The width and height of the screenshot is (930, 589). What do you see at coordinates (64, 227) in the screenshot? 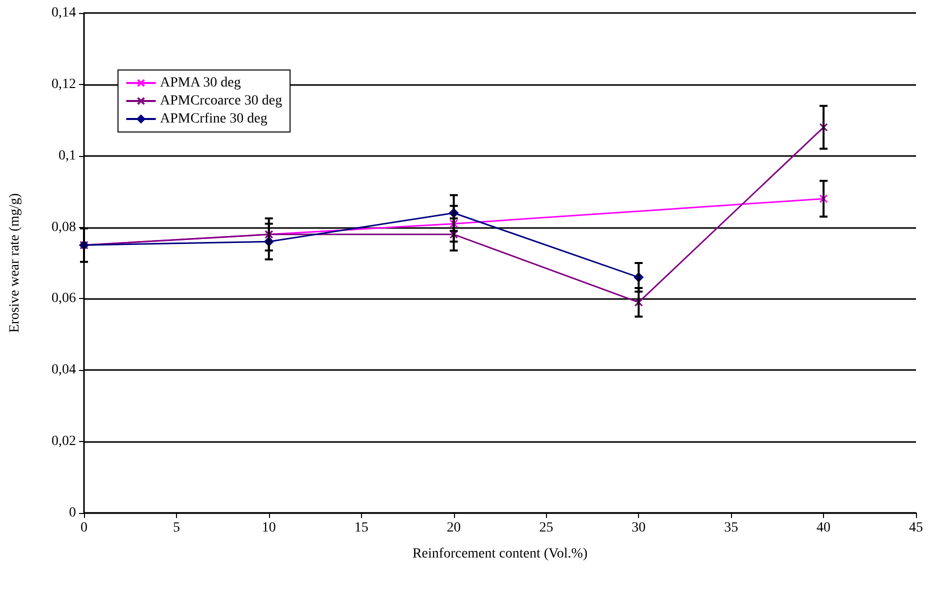
I see `y-tick-label: 0,08` at bounding box center [64, 227].